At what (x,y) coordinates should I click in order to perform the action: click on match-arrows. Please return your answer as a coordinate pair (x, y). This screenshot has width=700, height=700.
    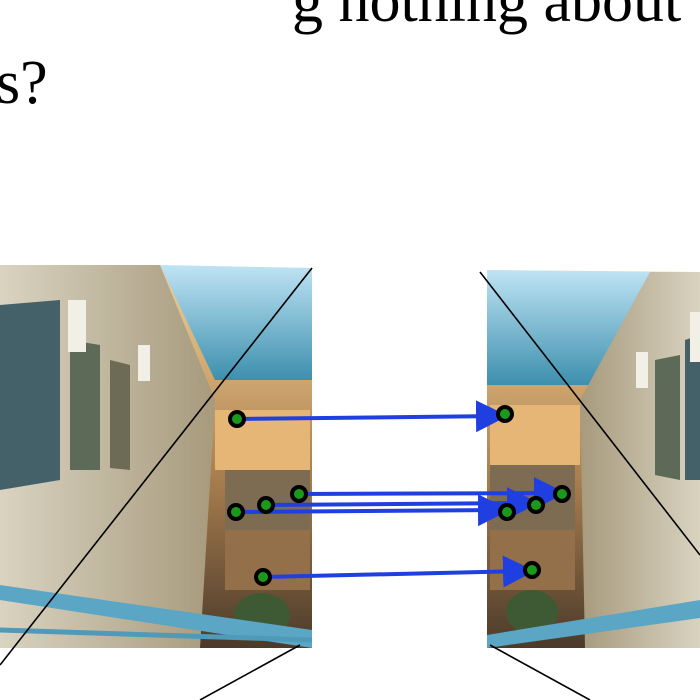
    Looking at the image, I should click on (400, 494).